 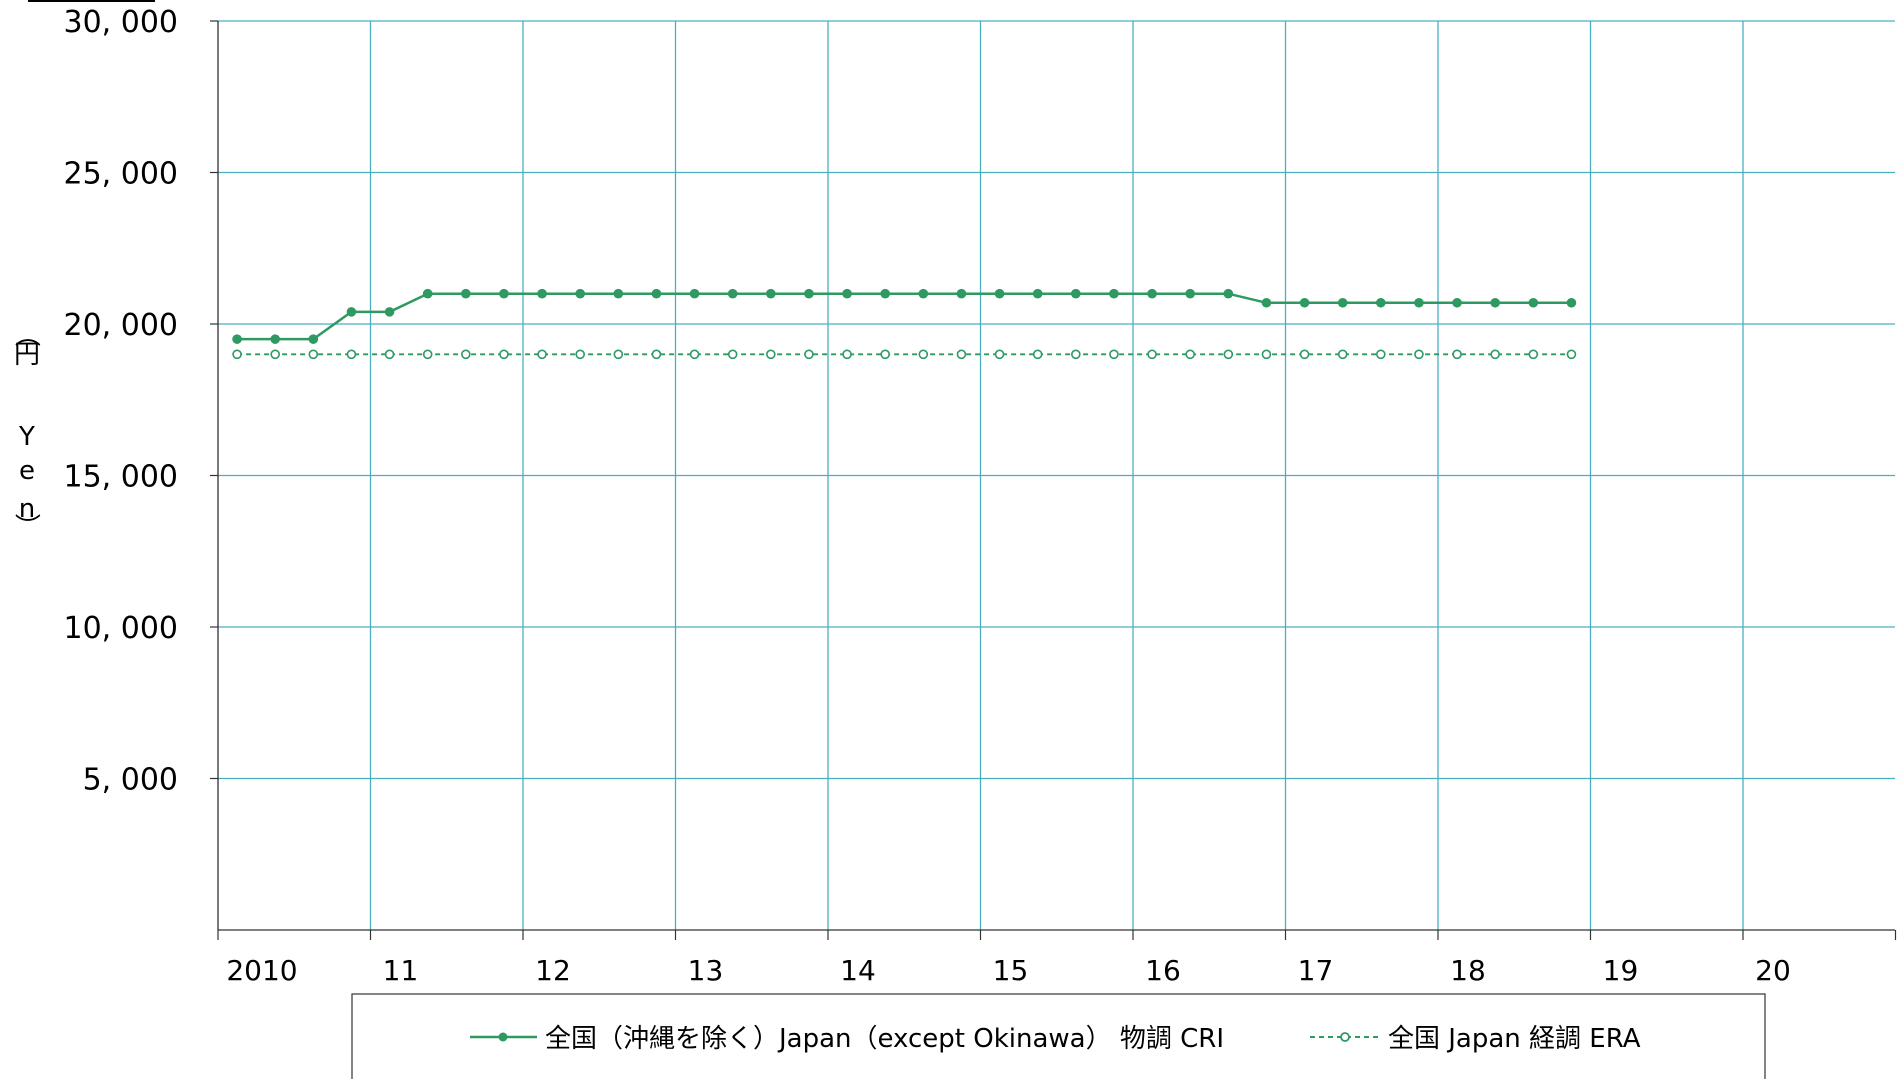 I want to click on legend-label-era: 全国 Japan 経調 ERA, so click(x=1514, y=1039).